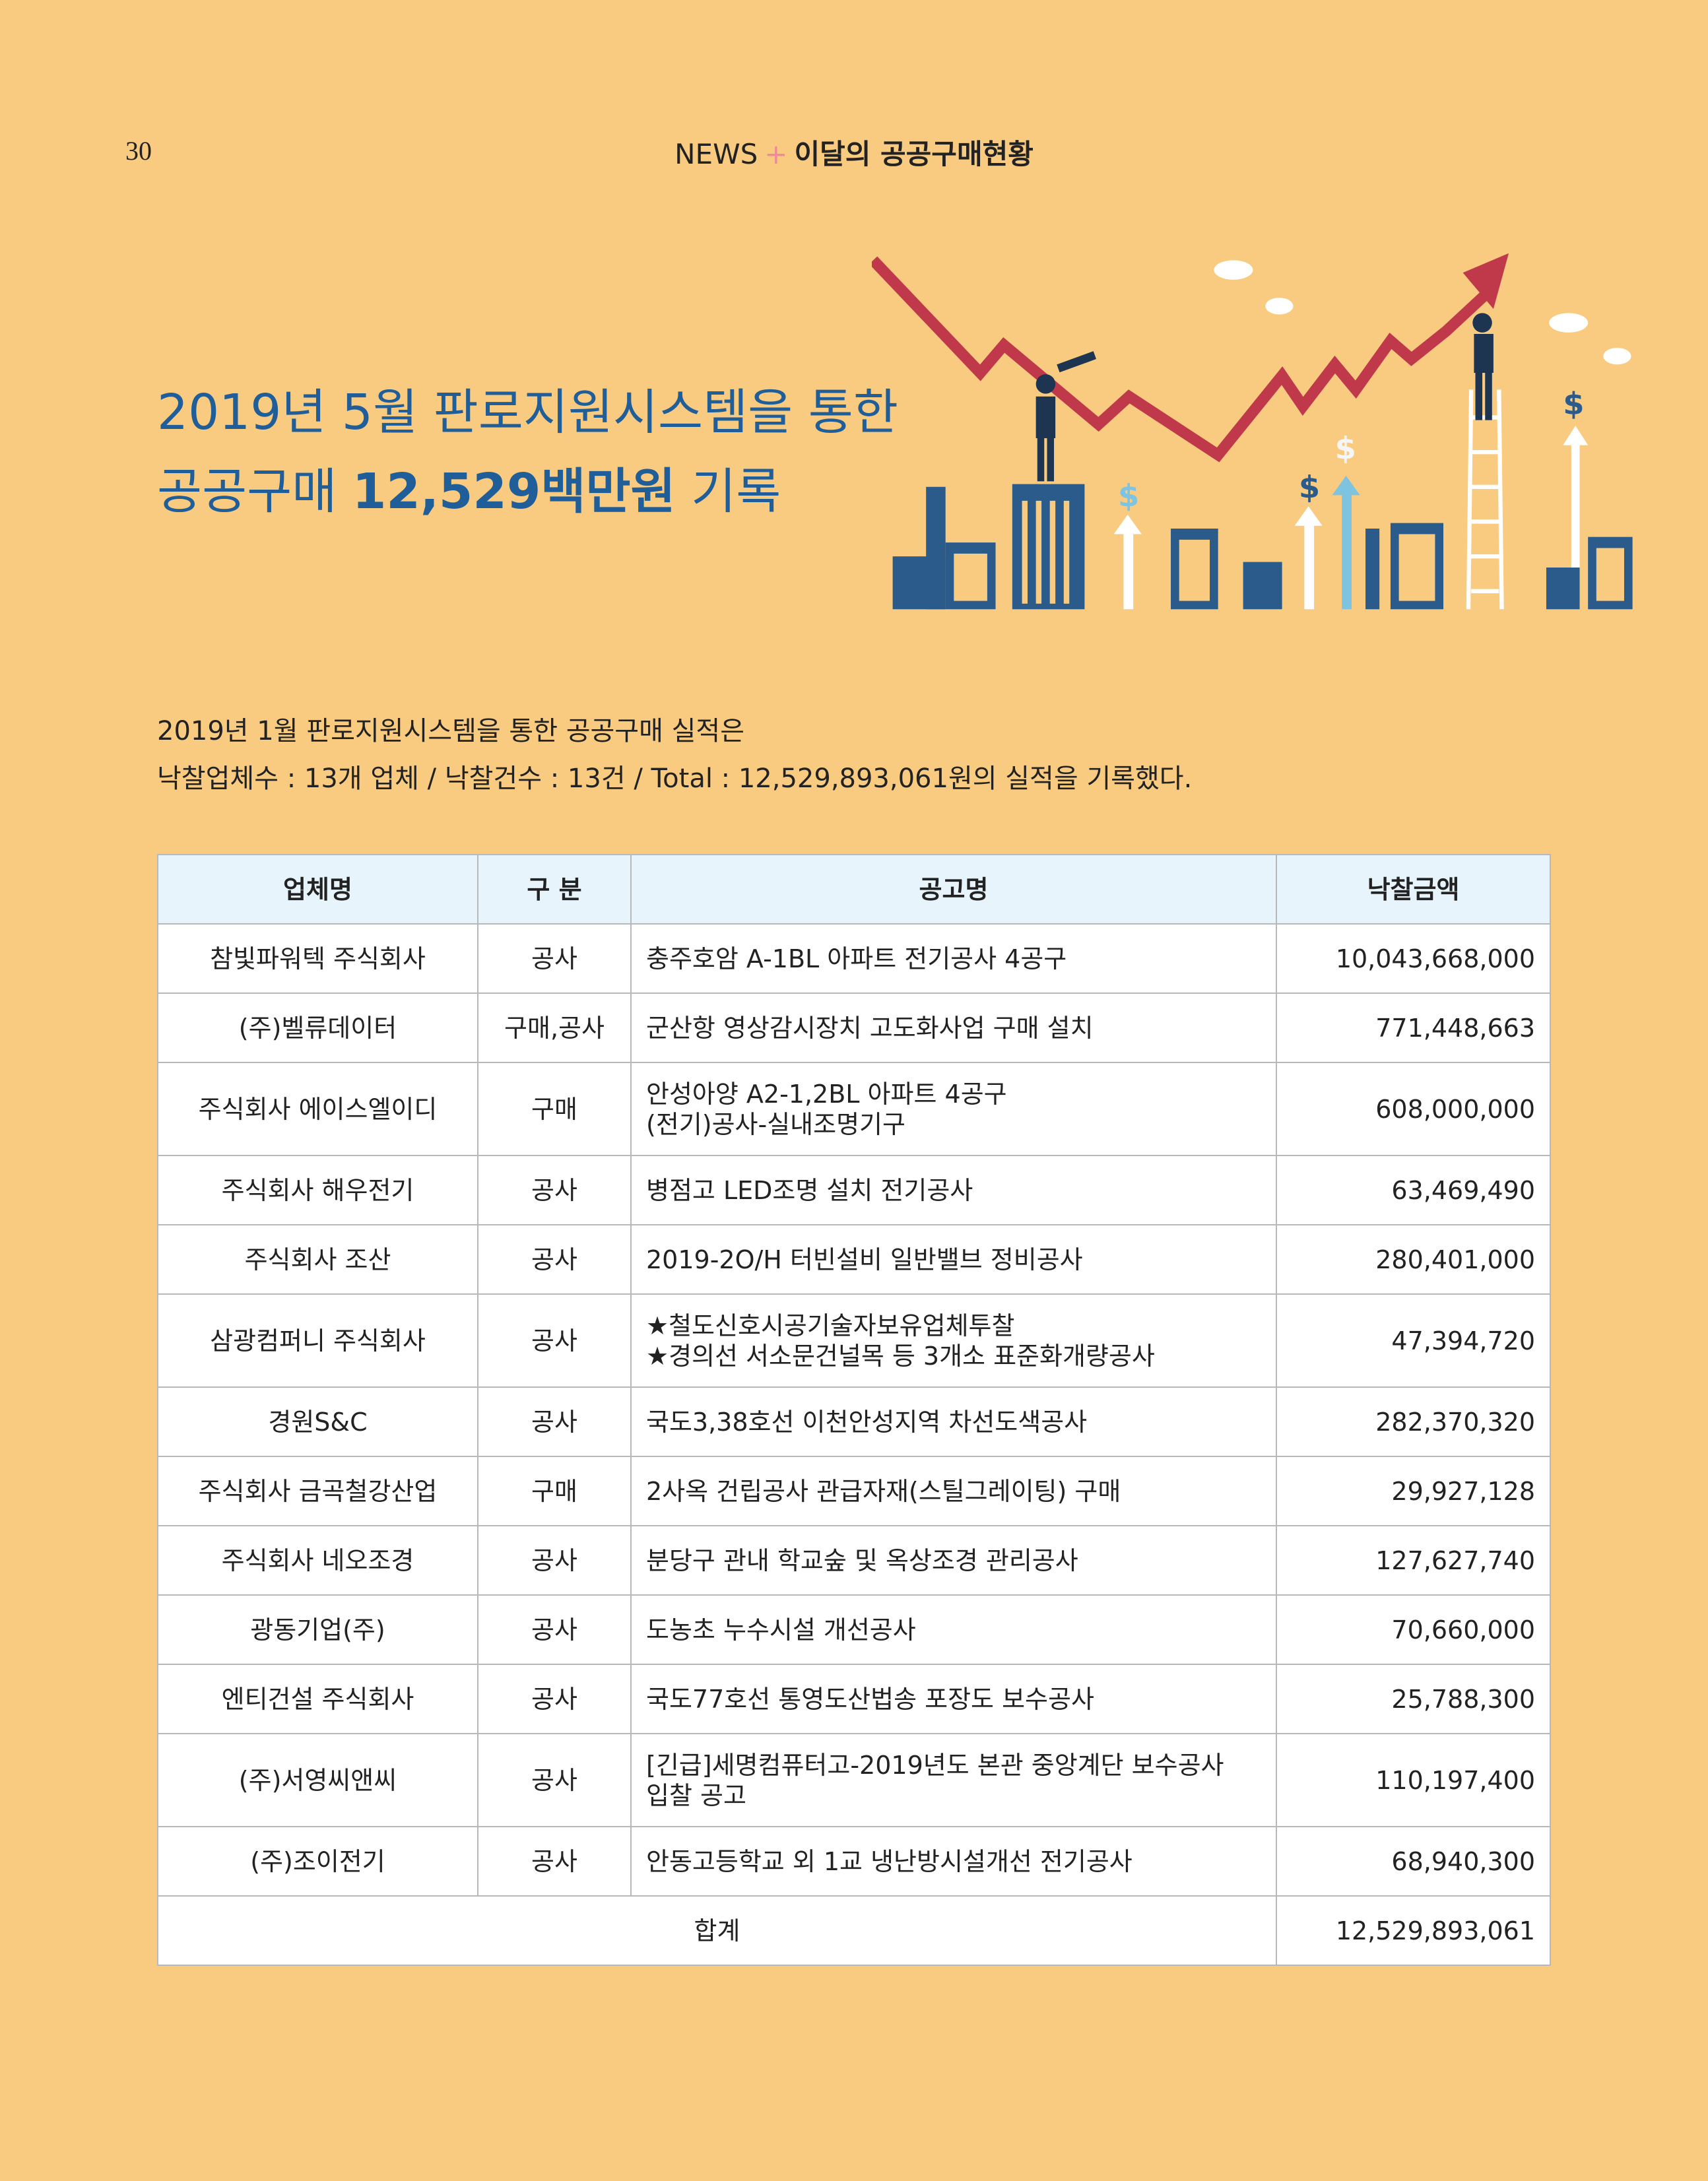  What do you see at coordinates (317, 1028) in the screenshot?
I see `table-cell: (주)벨류데이터` at bounding box center [317, 1028].